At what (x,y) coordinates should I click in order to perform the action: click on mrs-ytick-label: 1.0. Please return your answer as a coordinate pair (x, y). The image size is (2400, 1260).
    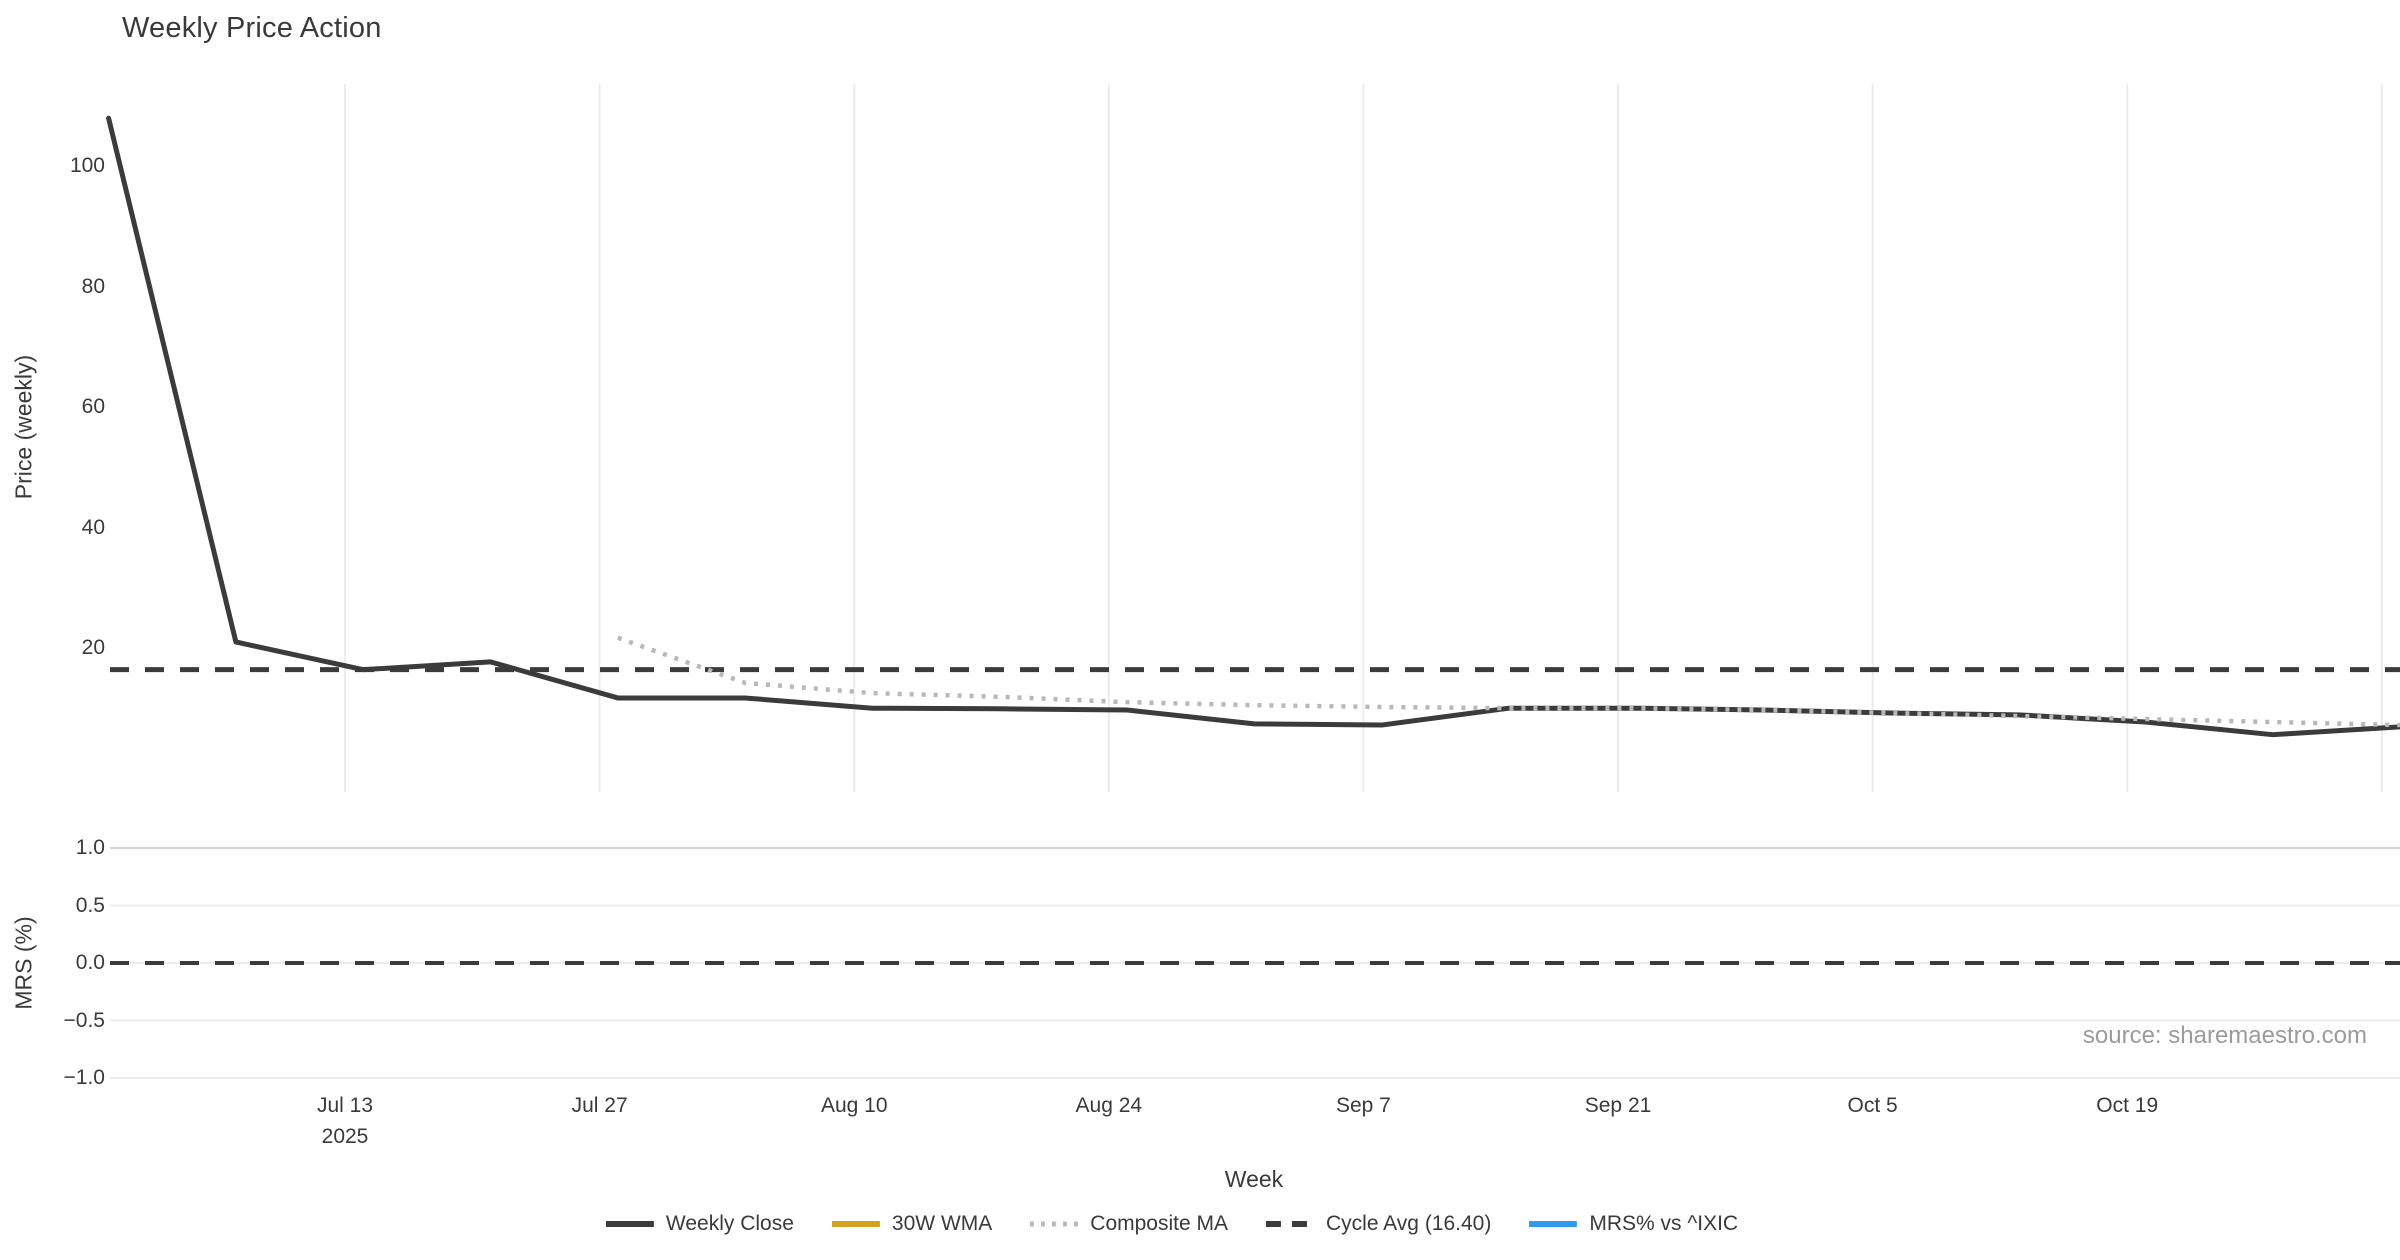
    Looking at the image, I should click on (90, 847).